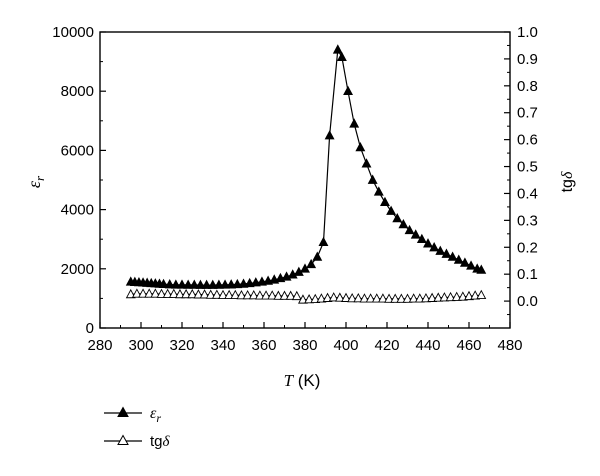 This screenshot has height=476, width=600. Describe the element at coordinates (140, 345) in the screenshot. I see `x-tick-label: 300` at that location.